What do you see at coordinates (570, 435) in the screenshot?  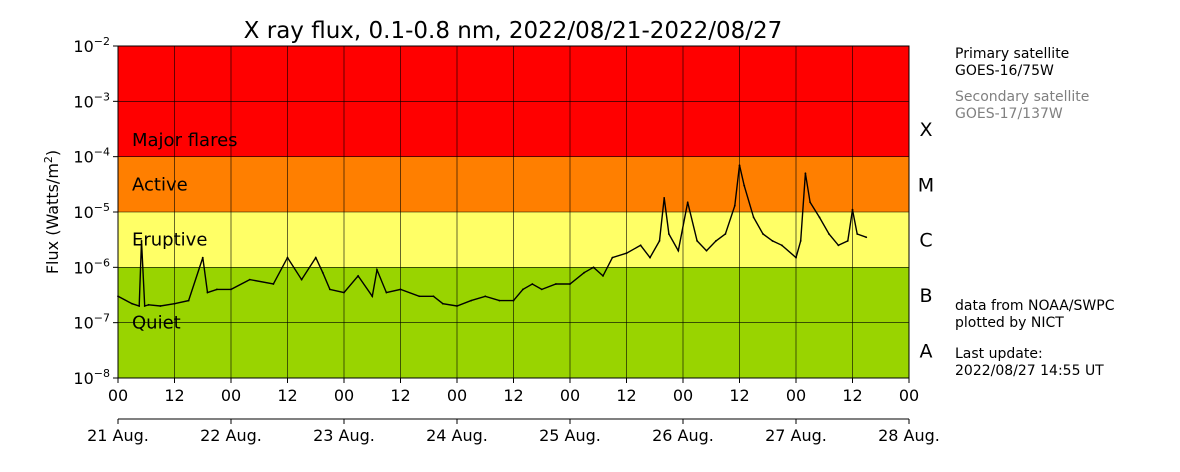 I see `x-day-label: 25 Aug.` at bounding box center [570, 435].